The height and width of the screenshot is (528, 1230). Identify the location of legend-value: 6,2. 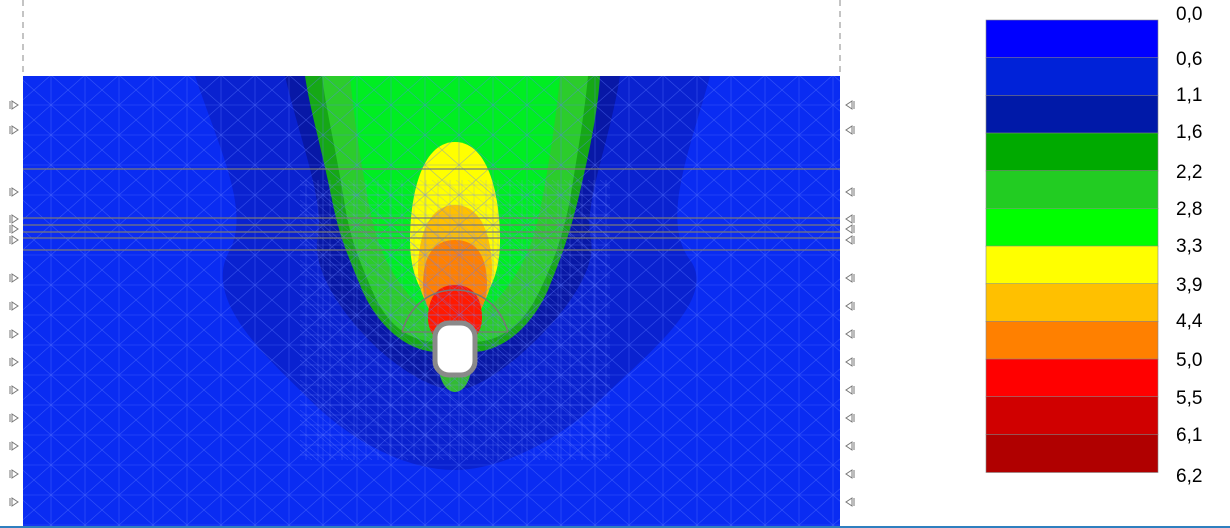
(1189, 476).